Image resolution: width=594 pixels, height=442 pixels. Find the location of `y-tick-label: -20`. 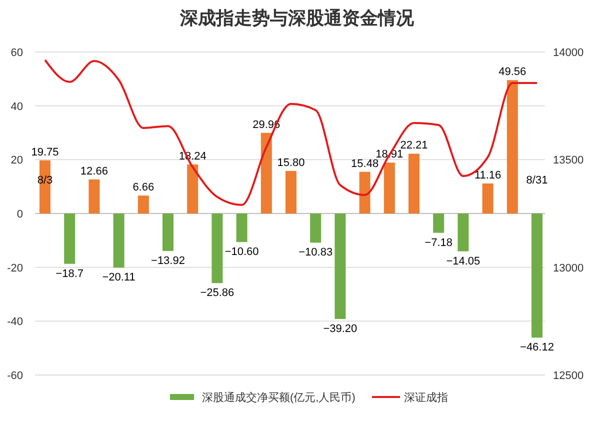

y-tick-label: -20 is located at coordinates (15, 268).